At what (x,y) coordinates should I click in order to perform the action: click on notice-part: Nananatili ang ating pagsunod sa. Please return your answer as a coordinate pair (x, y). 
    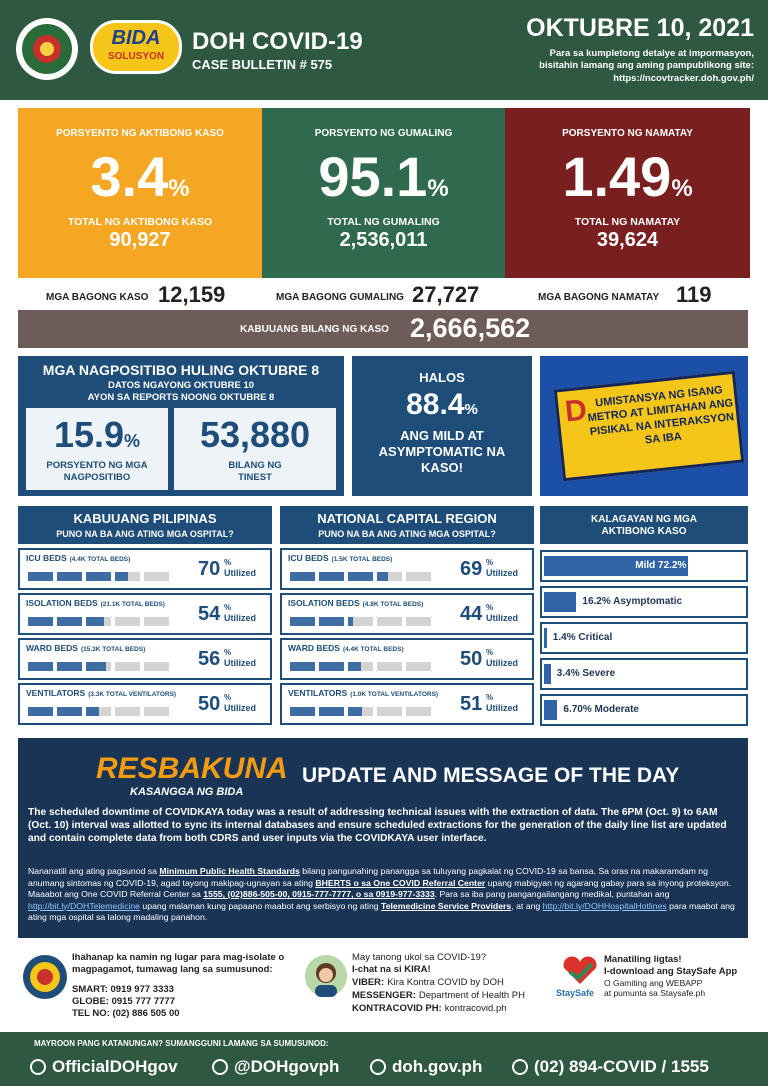
    Looking at the image, I should click on (94, 871).